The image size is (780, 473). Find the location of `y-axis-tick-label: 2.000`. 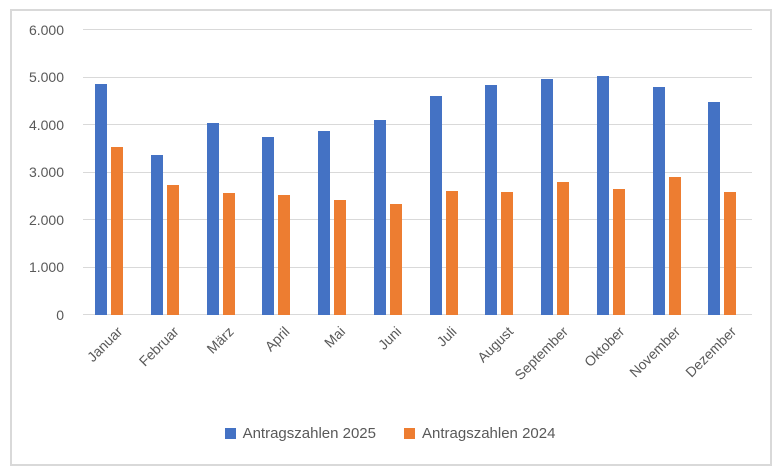

y-axis-tick-label: 2.000 is located at coordinates (46, 219).